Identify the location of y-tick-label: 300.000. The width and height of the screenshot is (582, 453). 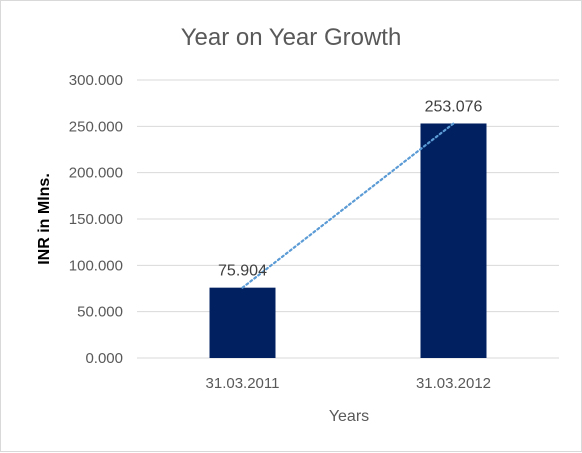
(96, 80).